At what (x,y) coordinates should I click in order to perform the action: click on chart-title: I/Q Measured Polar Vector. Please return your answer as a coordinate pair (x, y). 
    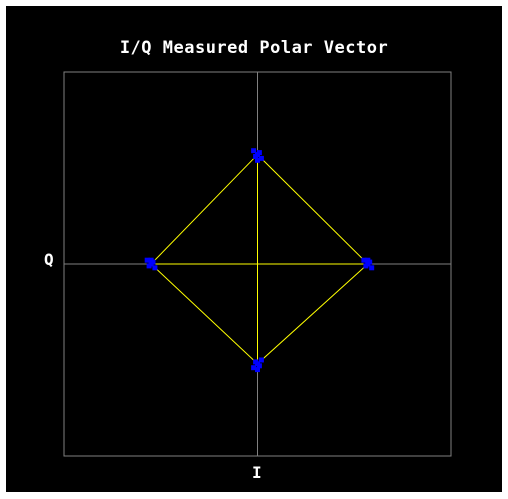
    Looking at the image, I should click on (254, 48).